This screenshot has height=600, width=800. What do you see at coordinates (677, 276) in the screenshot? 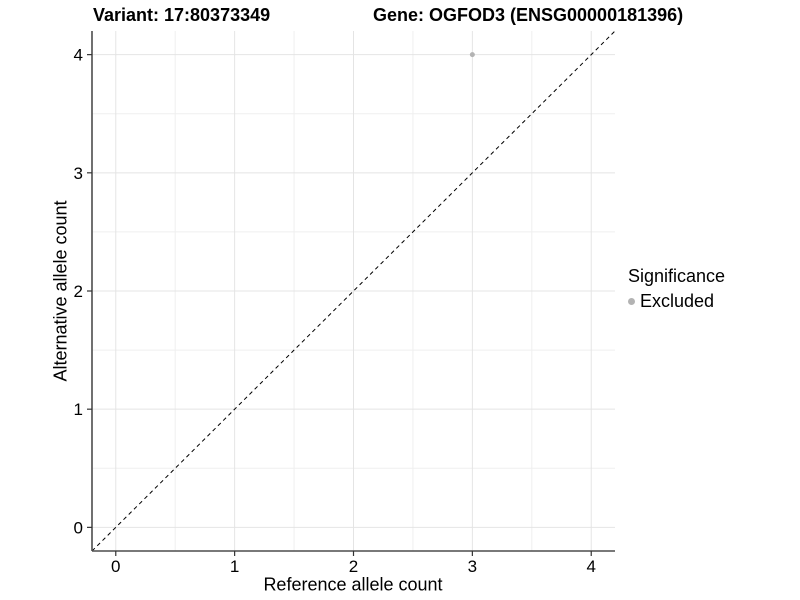
I see `legend-title: Significance` at bounding box center [677, 276].